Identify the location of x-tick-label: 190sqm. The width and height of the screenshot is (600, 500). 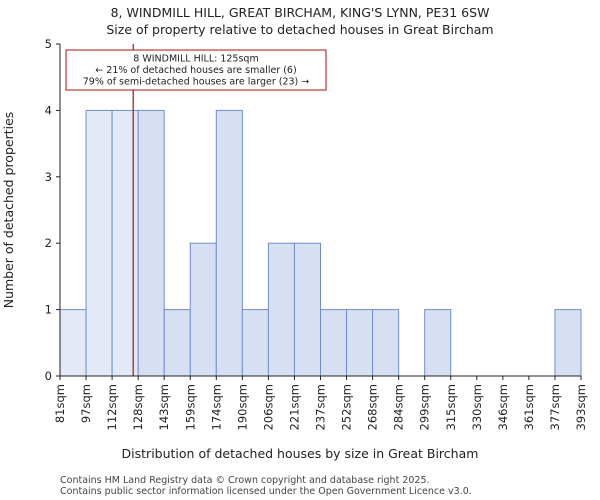
(242, 407).